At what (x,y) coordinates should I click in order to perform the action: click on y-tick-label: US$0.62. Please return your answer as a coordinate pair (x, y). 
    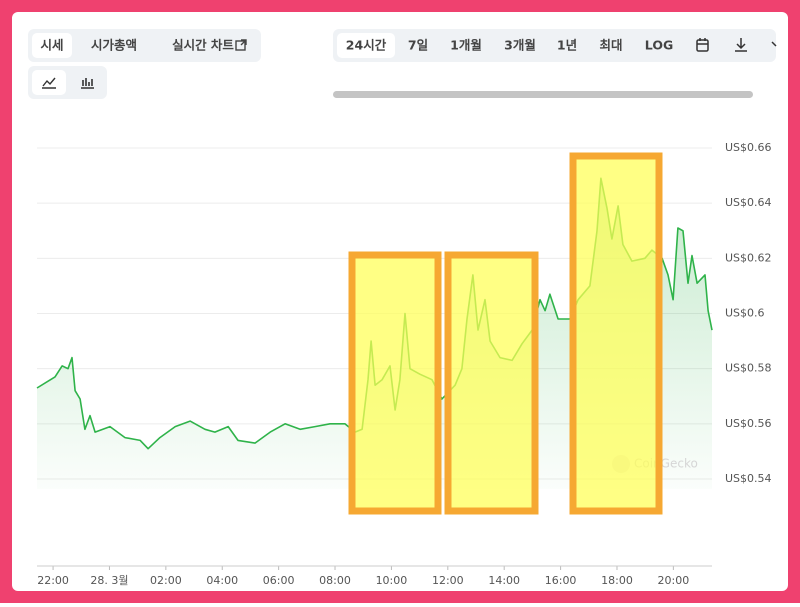
    Looking at the image, I should click on (748, 257).